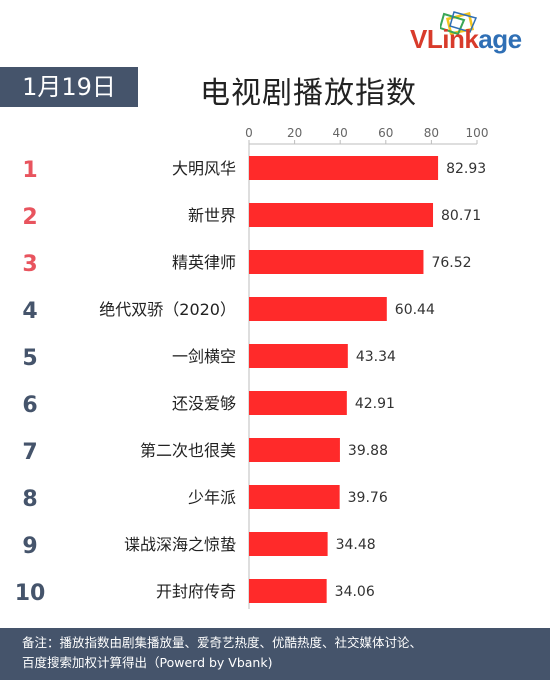 The height and width of the screenshot is (680, 550). Describe the element at coordinates (376, 357) in the screenshot. I see `value-label: 43.34` at that location.